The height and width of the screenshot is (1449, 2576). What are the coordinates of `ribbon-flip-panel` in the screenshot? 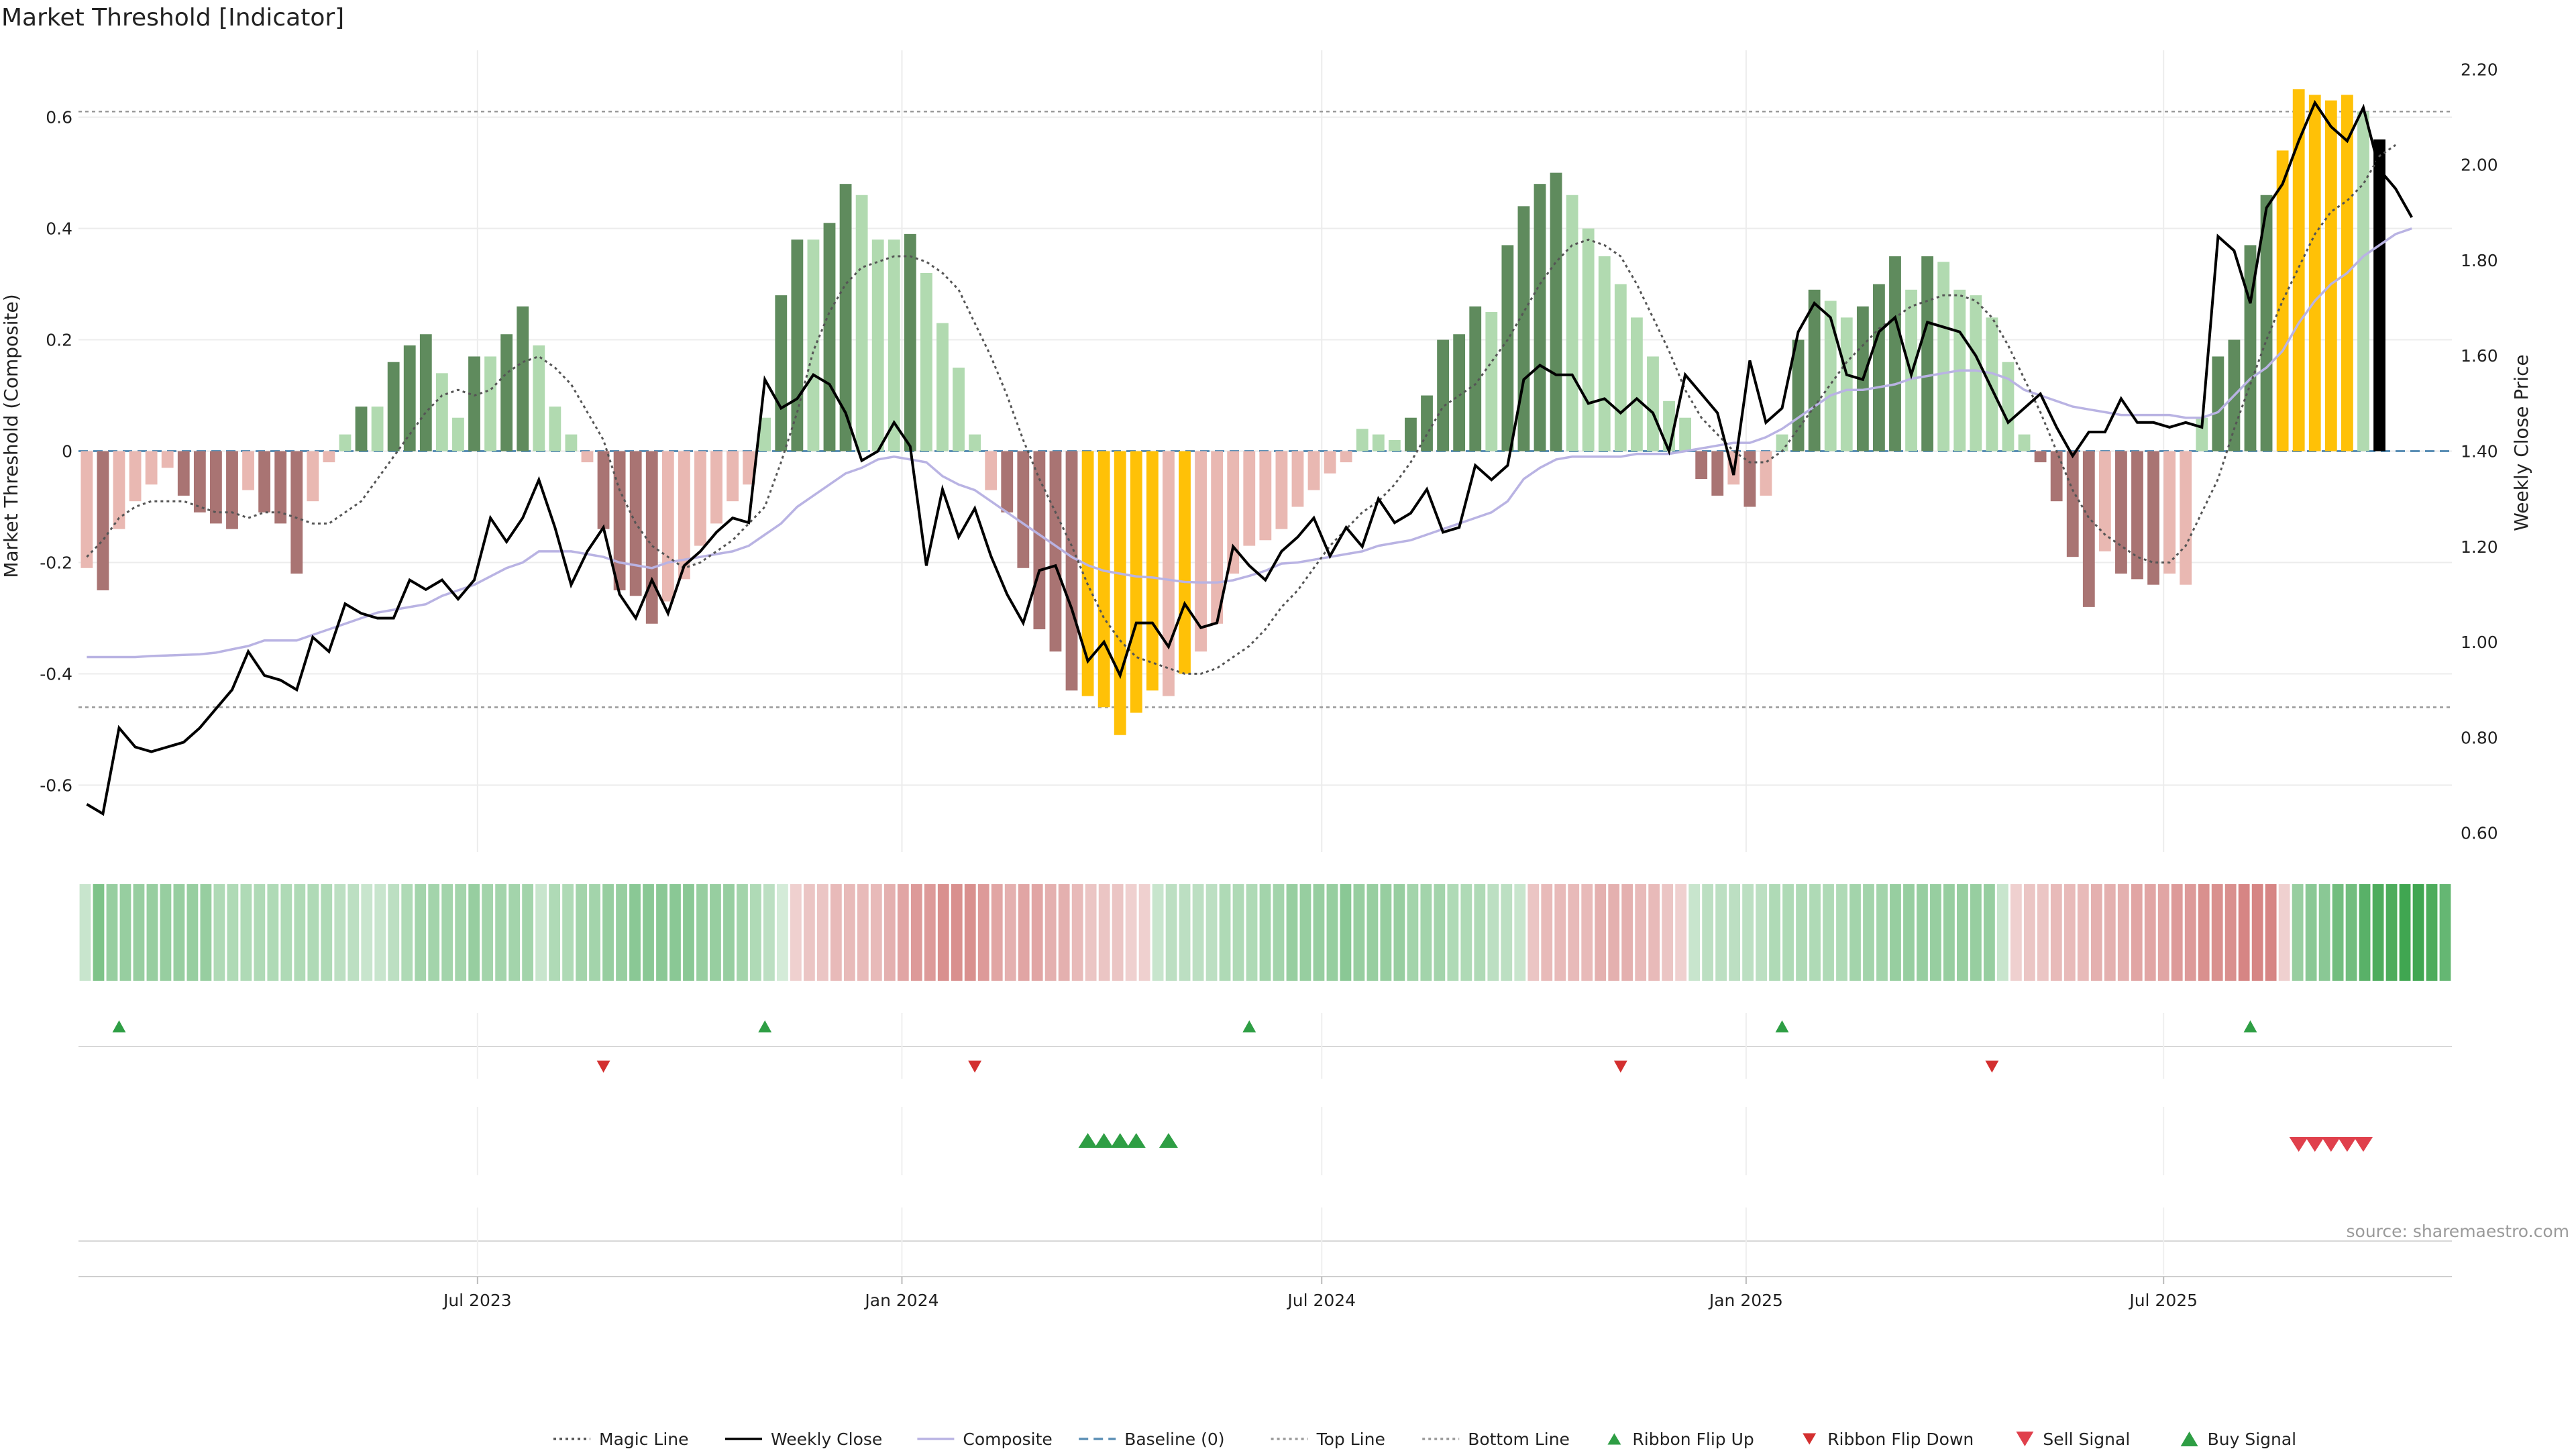 It's located at (1265, 1046).